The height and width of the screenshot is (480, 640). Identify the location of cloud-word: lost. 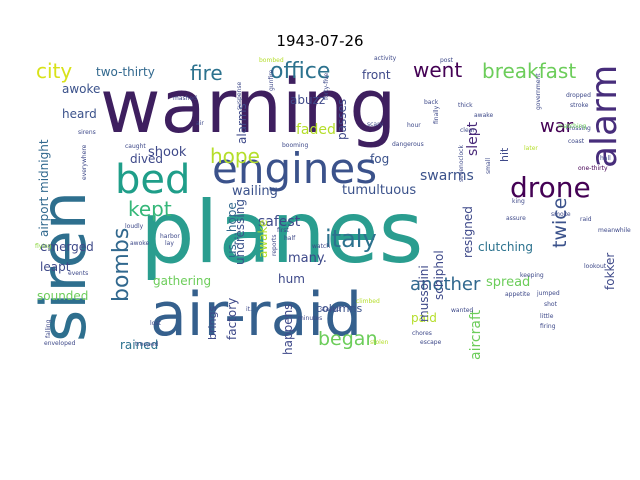
(155, 323).